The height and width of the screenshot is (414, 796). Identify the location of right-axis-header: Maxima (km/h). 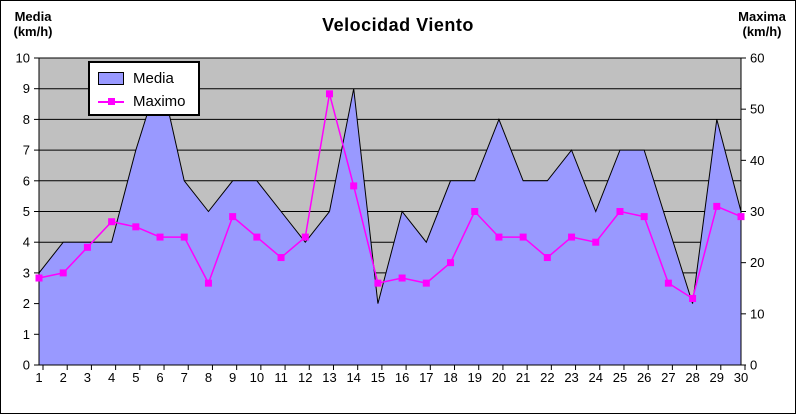
(762, 24).